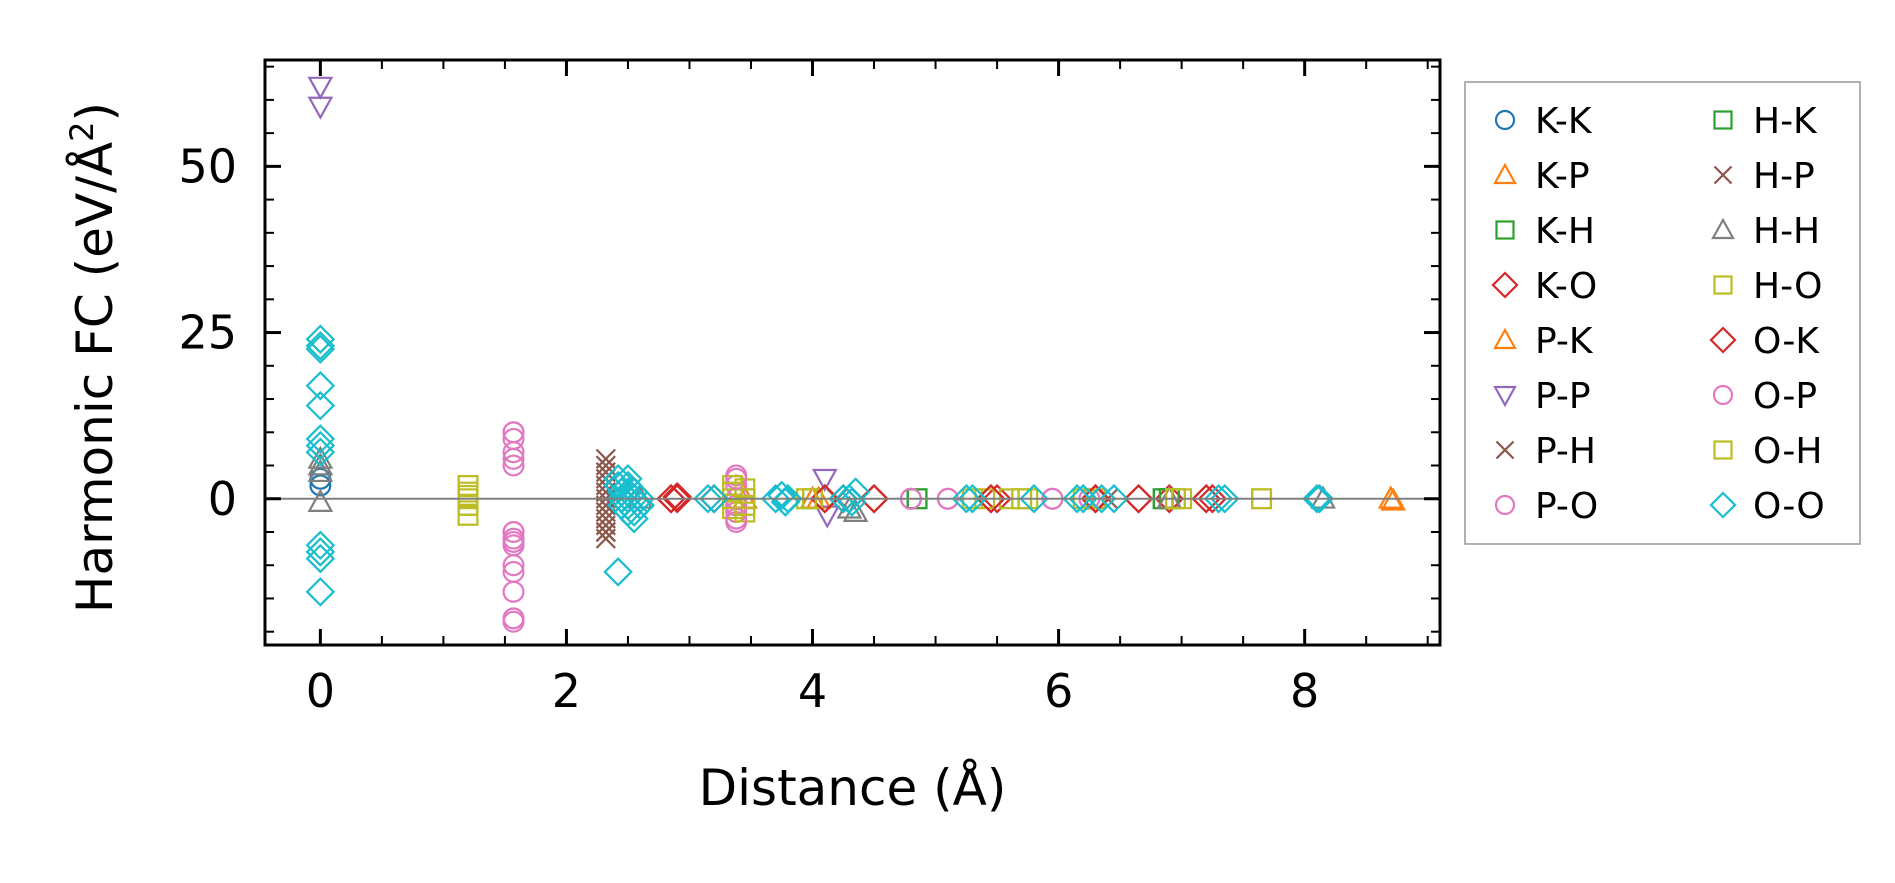  Describe the element at coordinates (1564, 341) in the screenshot. I see `legend-label: P-K` at that location.